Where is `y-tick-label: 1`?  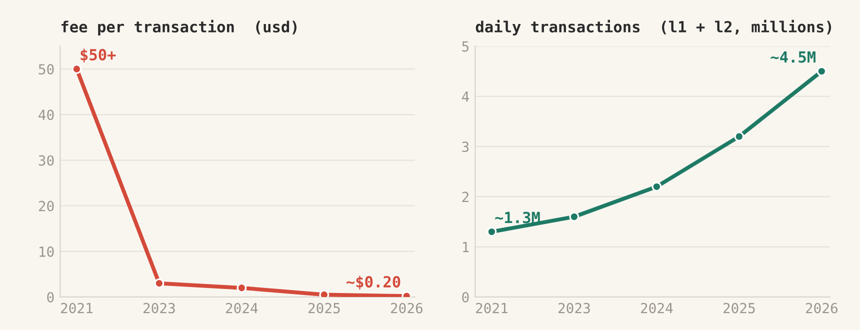 y-tick-label: 1 is located at coordinates (465, 247).